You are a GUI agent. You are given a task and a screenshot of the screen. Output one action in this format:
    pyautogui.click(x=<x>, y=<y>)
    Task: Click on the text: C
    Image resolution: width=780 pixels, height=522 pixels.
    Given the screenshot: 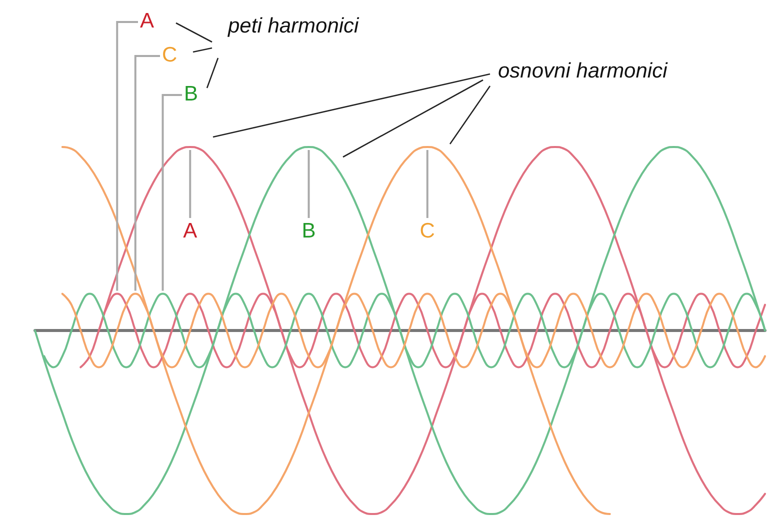 What is the action you would take?
    pyautogui.click(x=170, y=55)
    